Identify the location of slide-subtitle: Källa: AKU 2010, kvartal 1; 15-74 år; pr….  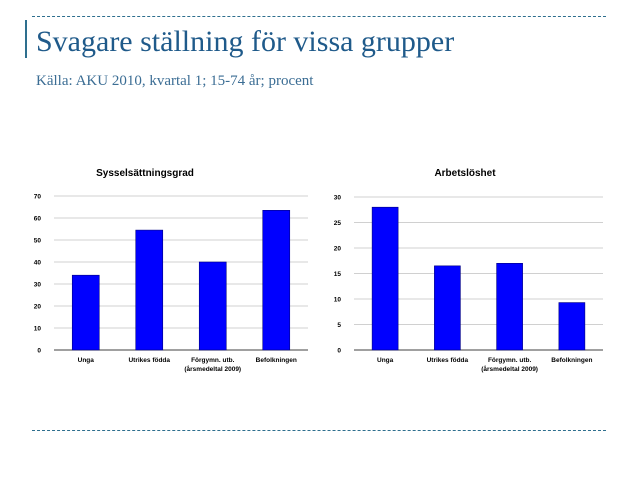
(175, 81).